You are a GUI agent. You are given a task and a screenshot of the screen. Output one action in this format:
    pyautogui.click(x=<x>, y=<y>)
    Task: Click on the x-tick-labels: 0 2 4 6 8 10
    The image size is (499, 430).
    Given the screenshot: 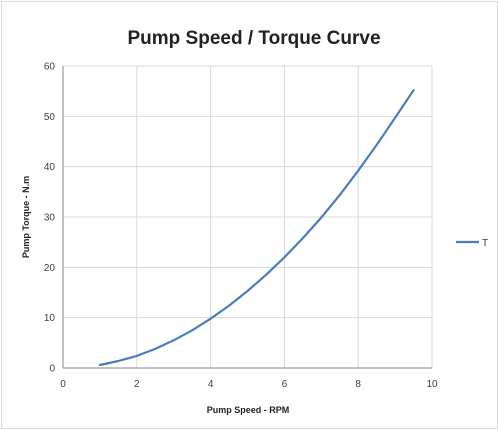 What is the action you would take?
    pyautogui.click(x=249, y=384)
    